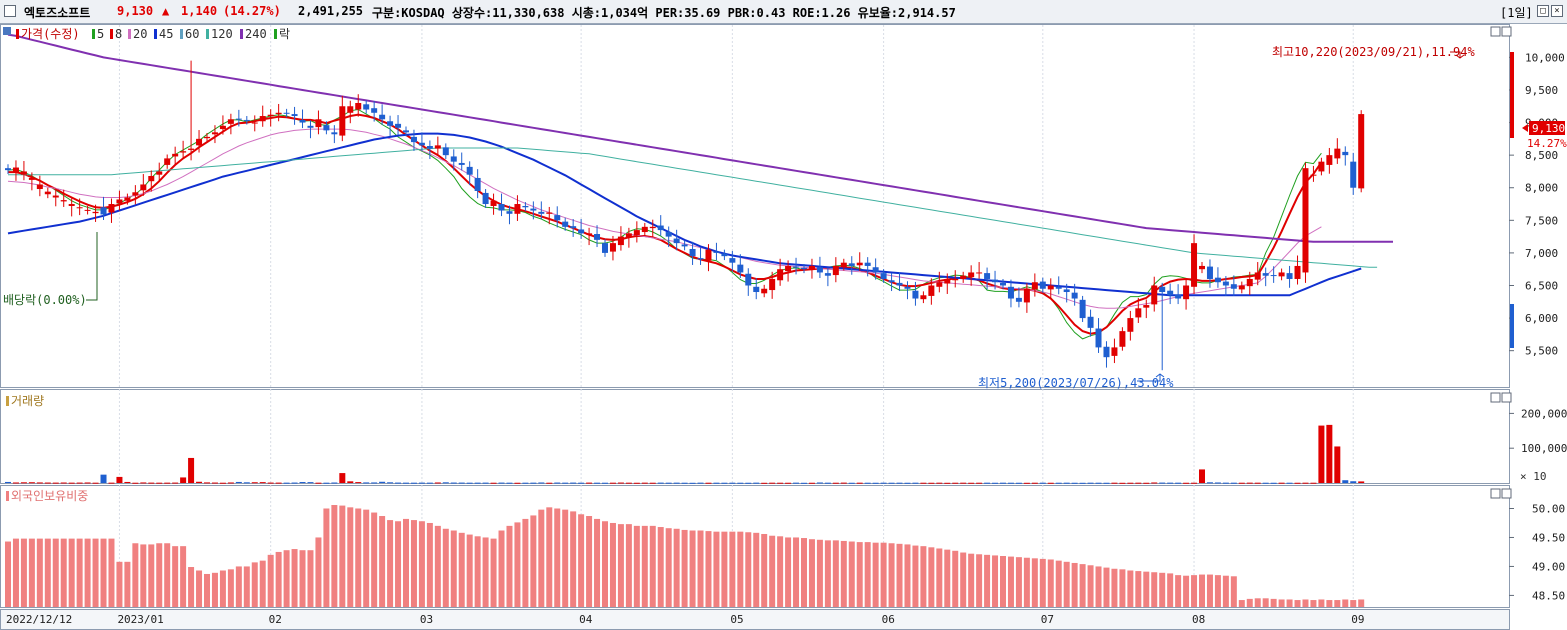  Describe the element at coordinates (1541, 155) in the screenshot. I see `price-tick-label: 8,500` at that location.